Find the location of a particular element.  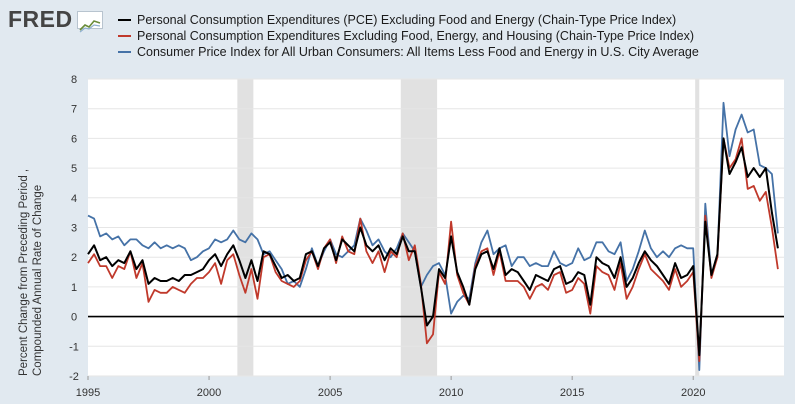

y-tick-label: 5 is located at coordinates (74, 169).